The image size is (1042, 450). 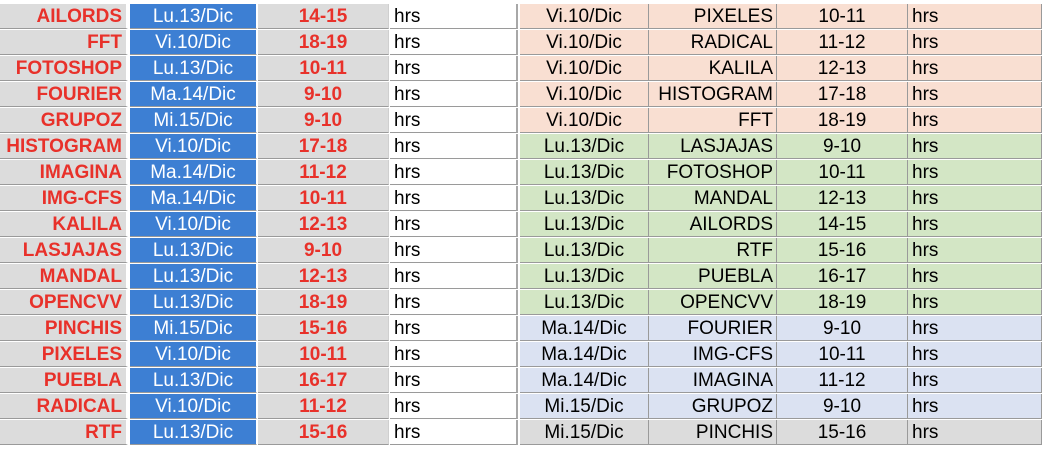 I want to click on schedule-team-cell: FOTOSHOP, so click(x=713, y=172).